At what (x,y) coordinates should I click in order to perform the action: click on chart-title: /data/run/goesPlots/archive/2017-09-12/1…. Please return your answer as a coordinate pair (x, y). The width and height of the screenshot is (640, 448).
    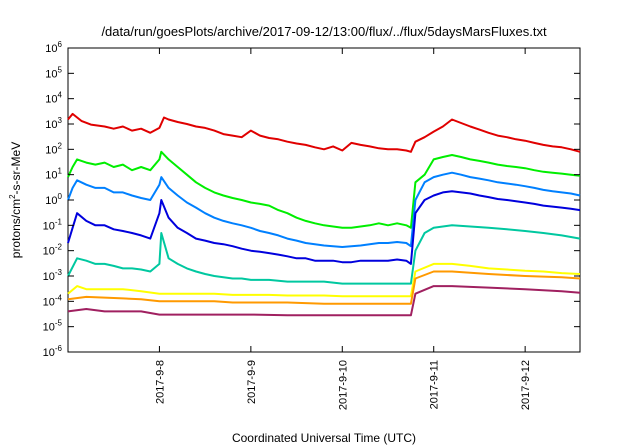
    Looking at the image, I should click on (324, 31).